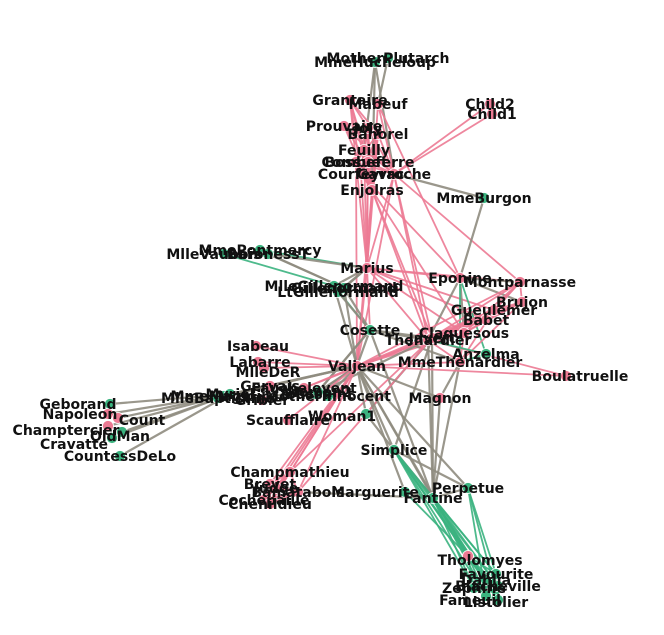  What do you see at coordinates (356, 162) in the screenshot?
I see `node-Bossuet` at bounding box center [356, 162].